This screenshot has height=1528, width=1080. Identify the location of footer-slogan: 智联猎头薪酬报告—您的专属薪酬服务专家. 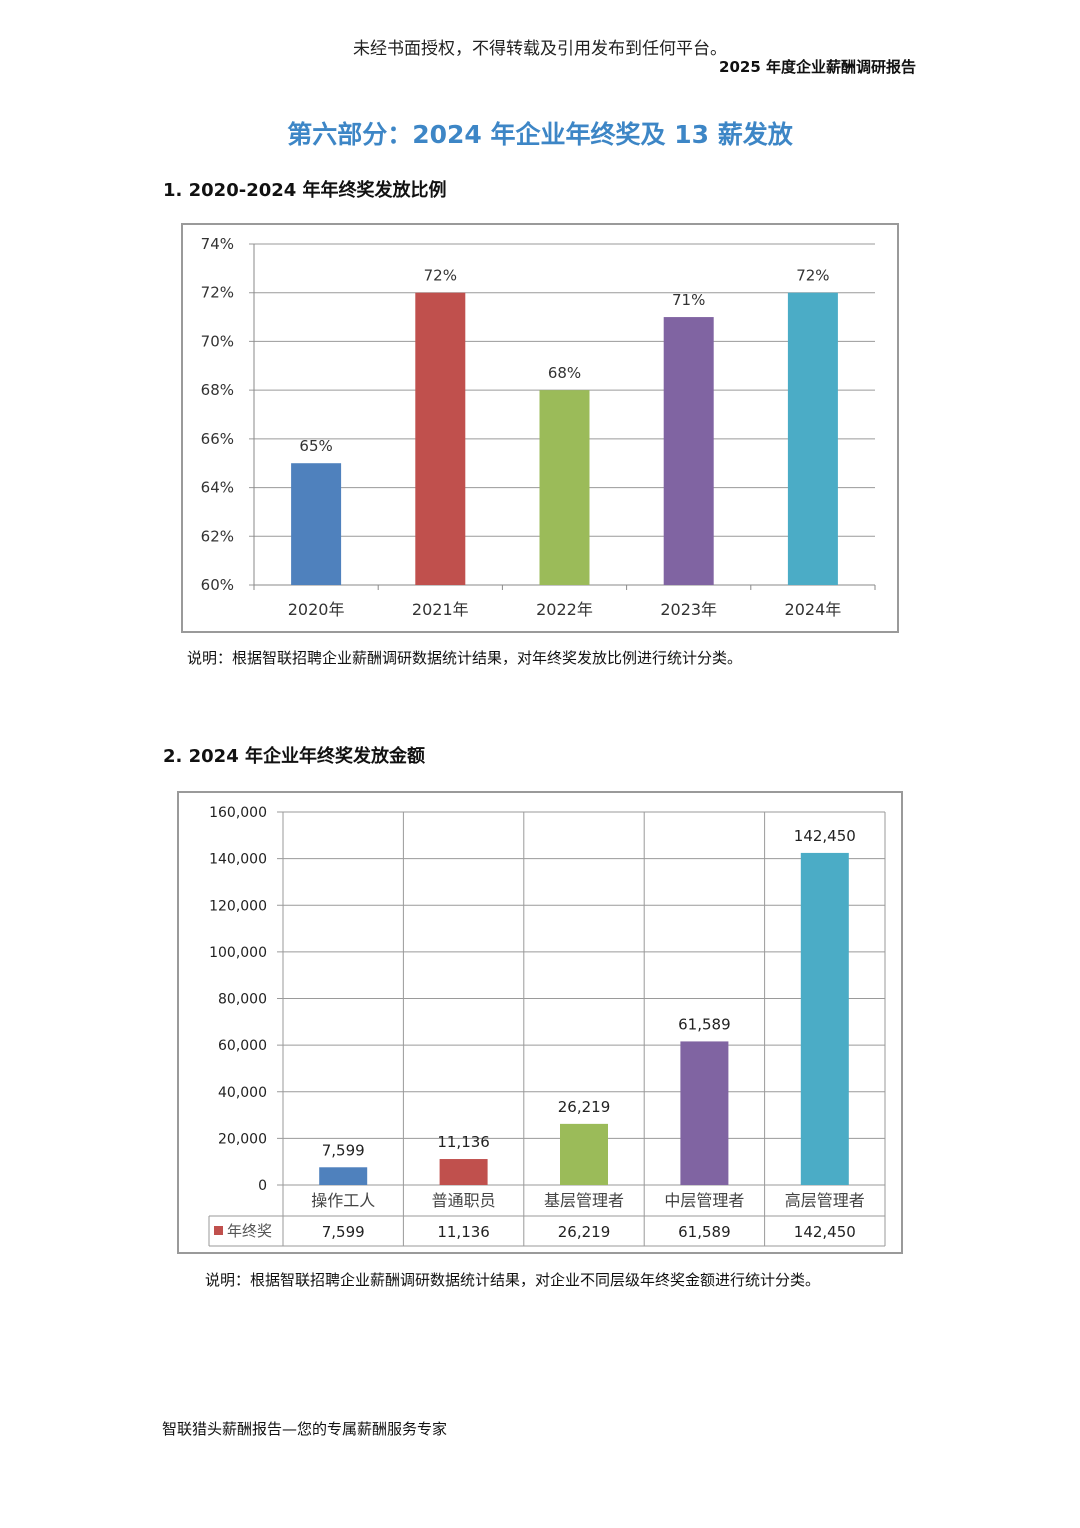
(305, 1429).